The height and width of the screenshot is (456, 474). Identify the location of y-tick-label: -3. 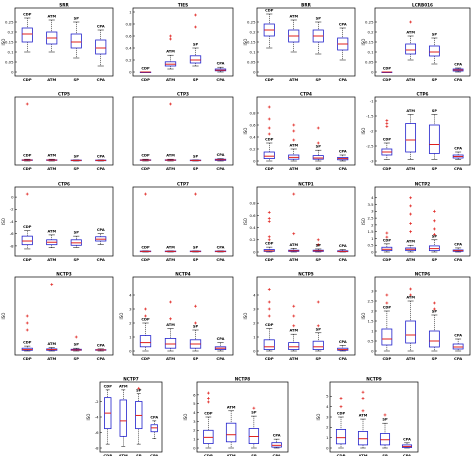
(372, 160).